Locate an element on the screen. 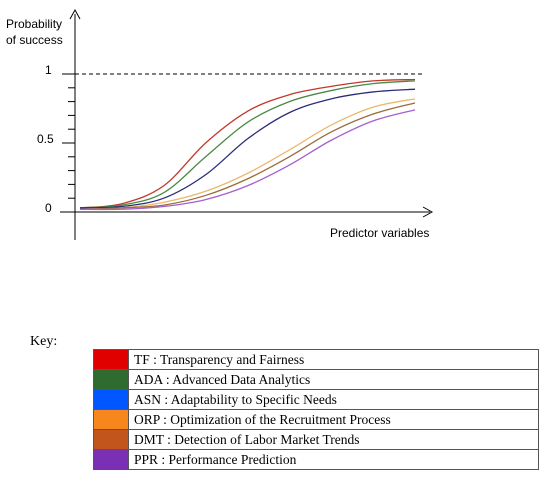  key-label: TF : Transparency and Fairness is located at coordinates (333, 359).